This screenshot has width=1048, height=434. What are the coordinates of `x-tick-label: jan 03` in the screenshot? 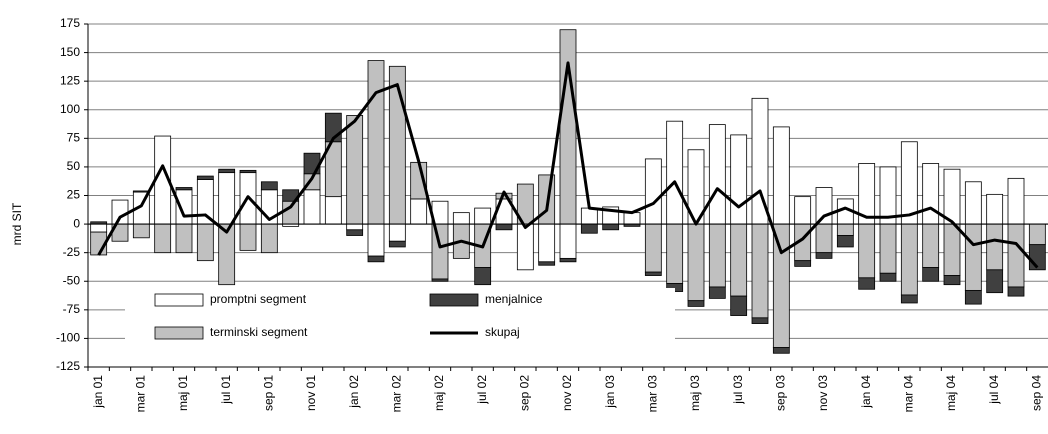 It's located at (610, 392).